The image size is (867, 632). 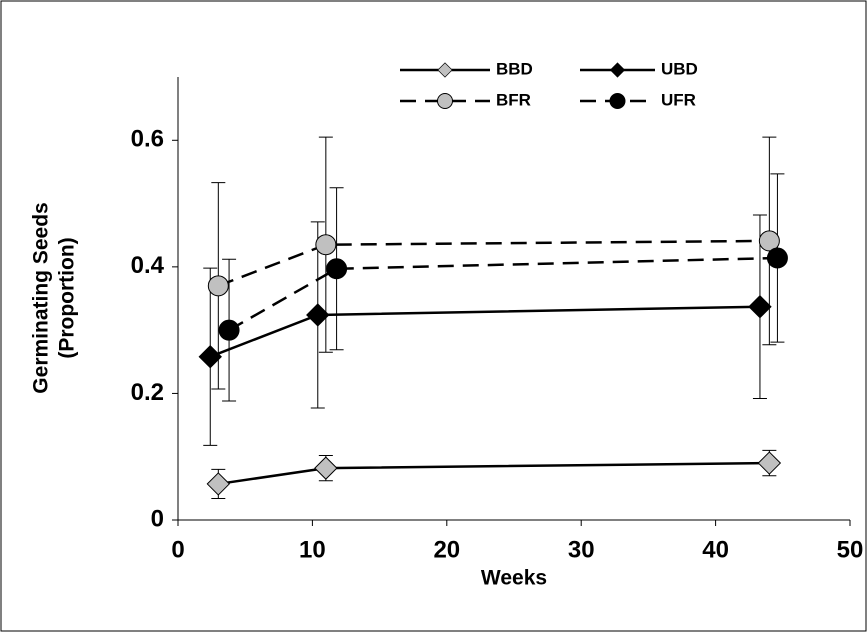 I want to click on y-tick-label: 0, so click(x=157, y=518).